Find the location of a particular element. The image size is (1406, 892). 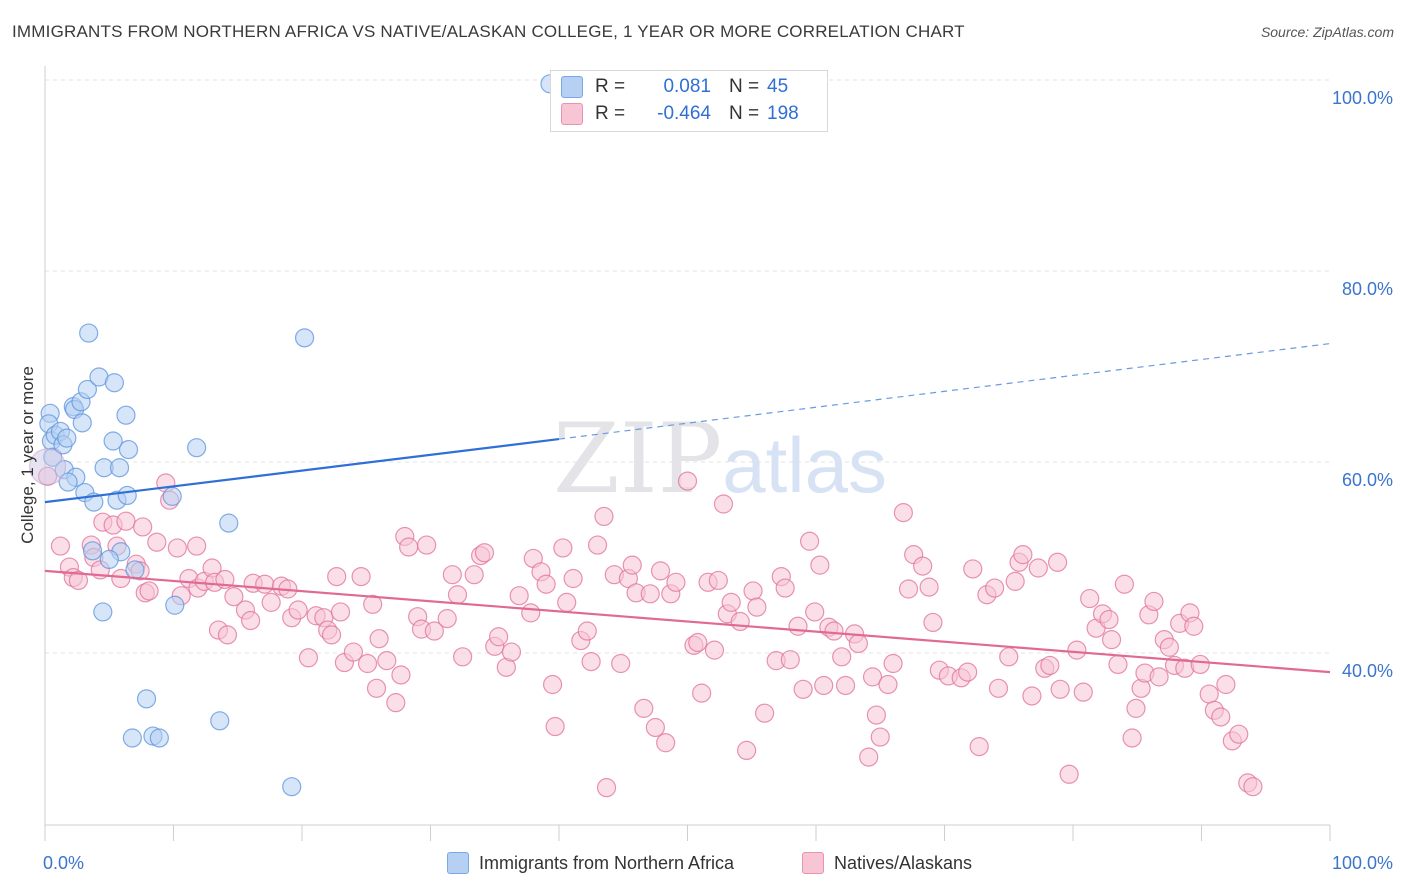

y-tick-label: 100.0% is located at coordinates (1362, 98).